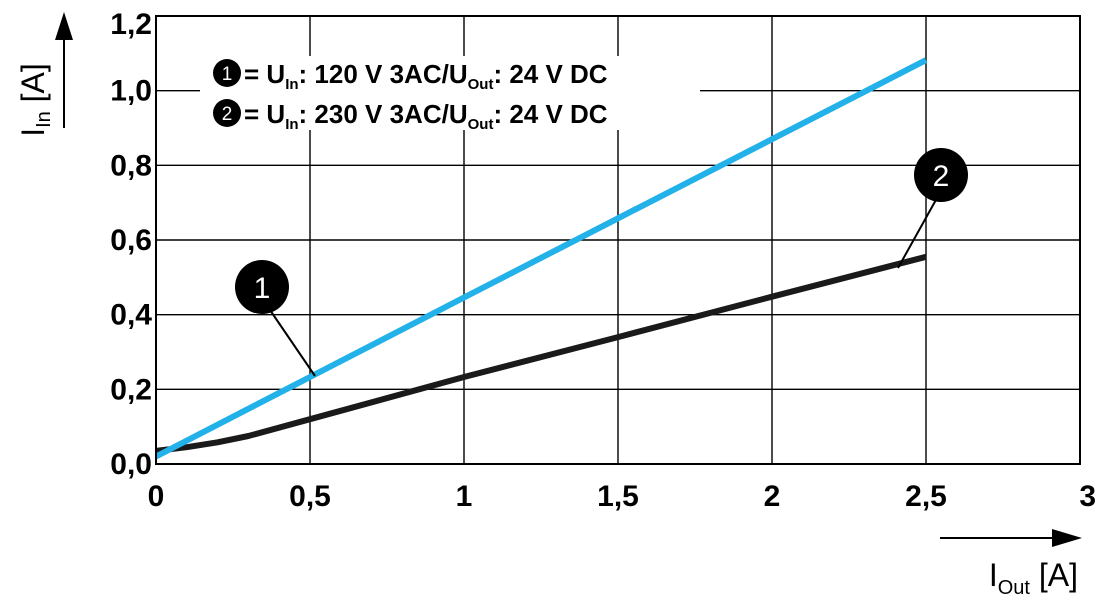 The height and width of the screenshot is (600, 1101). Describe the element at coordinates (131, 24) in the screenshot. I see `y-tick-label: 1,2` at that location.